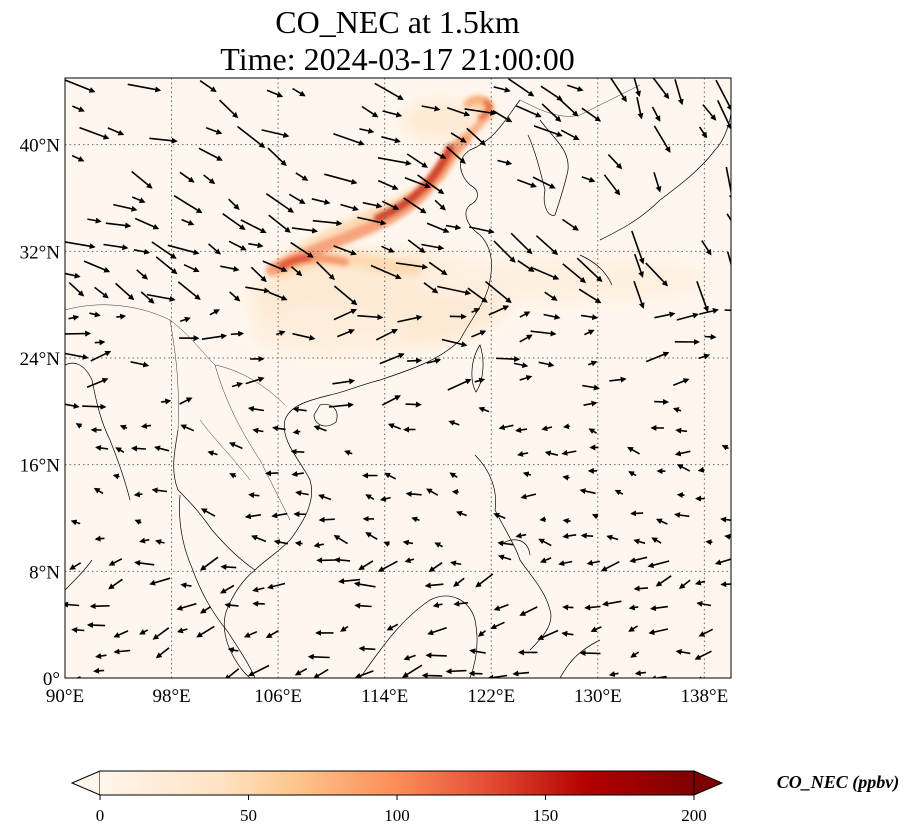 The image size is (920, 836). Describe the element at coordinates (51, 679) in the screenshot. I see `lat-tick-label: 0°` at that location.